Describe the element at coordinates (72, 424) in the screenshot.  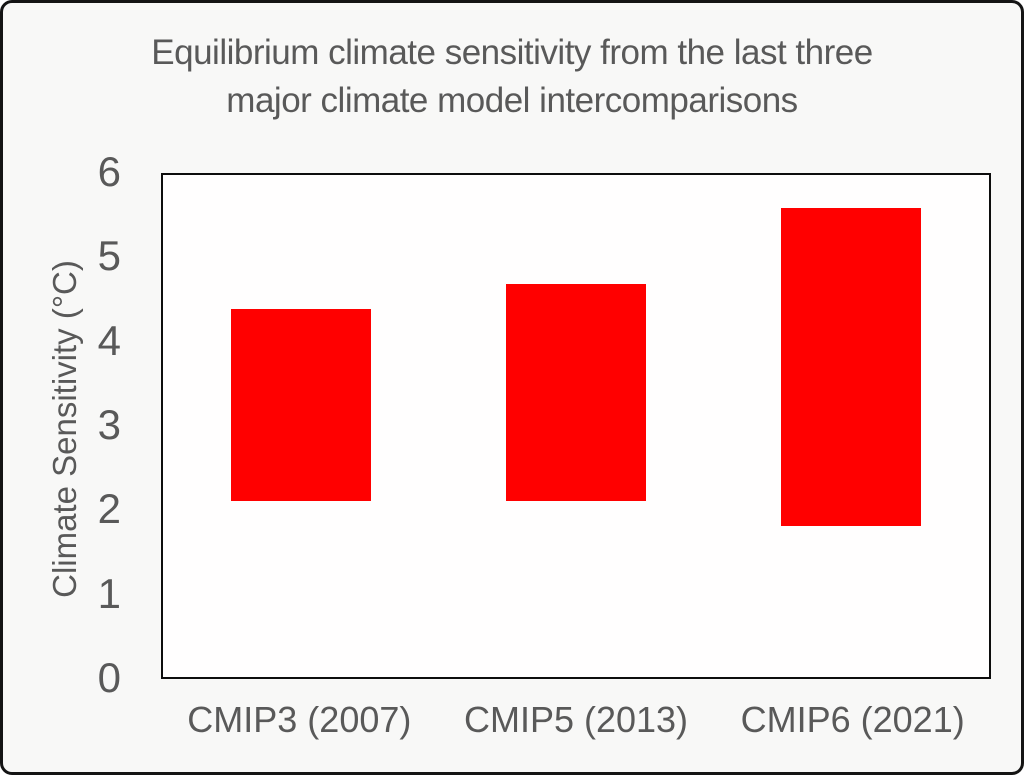
I see `y-axis-tick-labels: 0 1 2 3 4 5 6` at that location.